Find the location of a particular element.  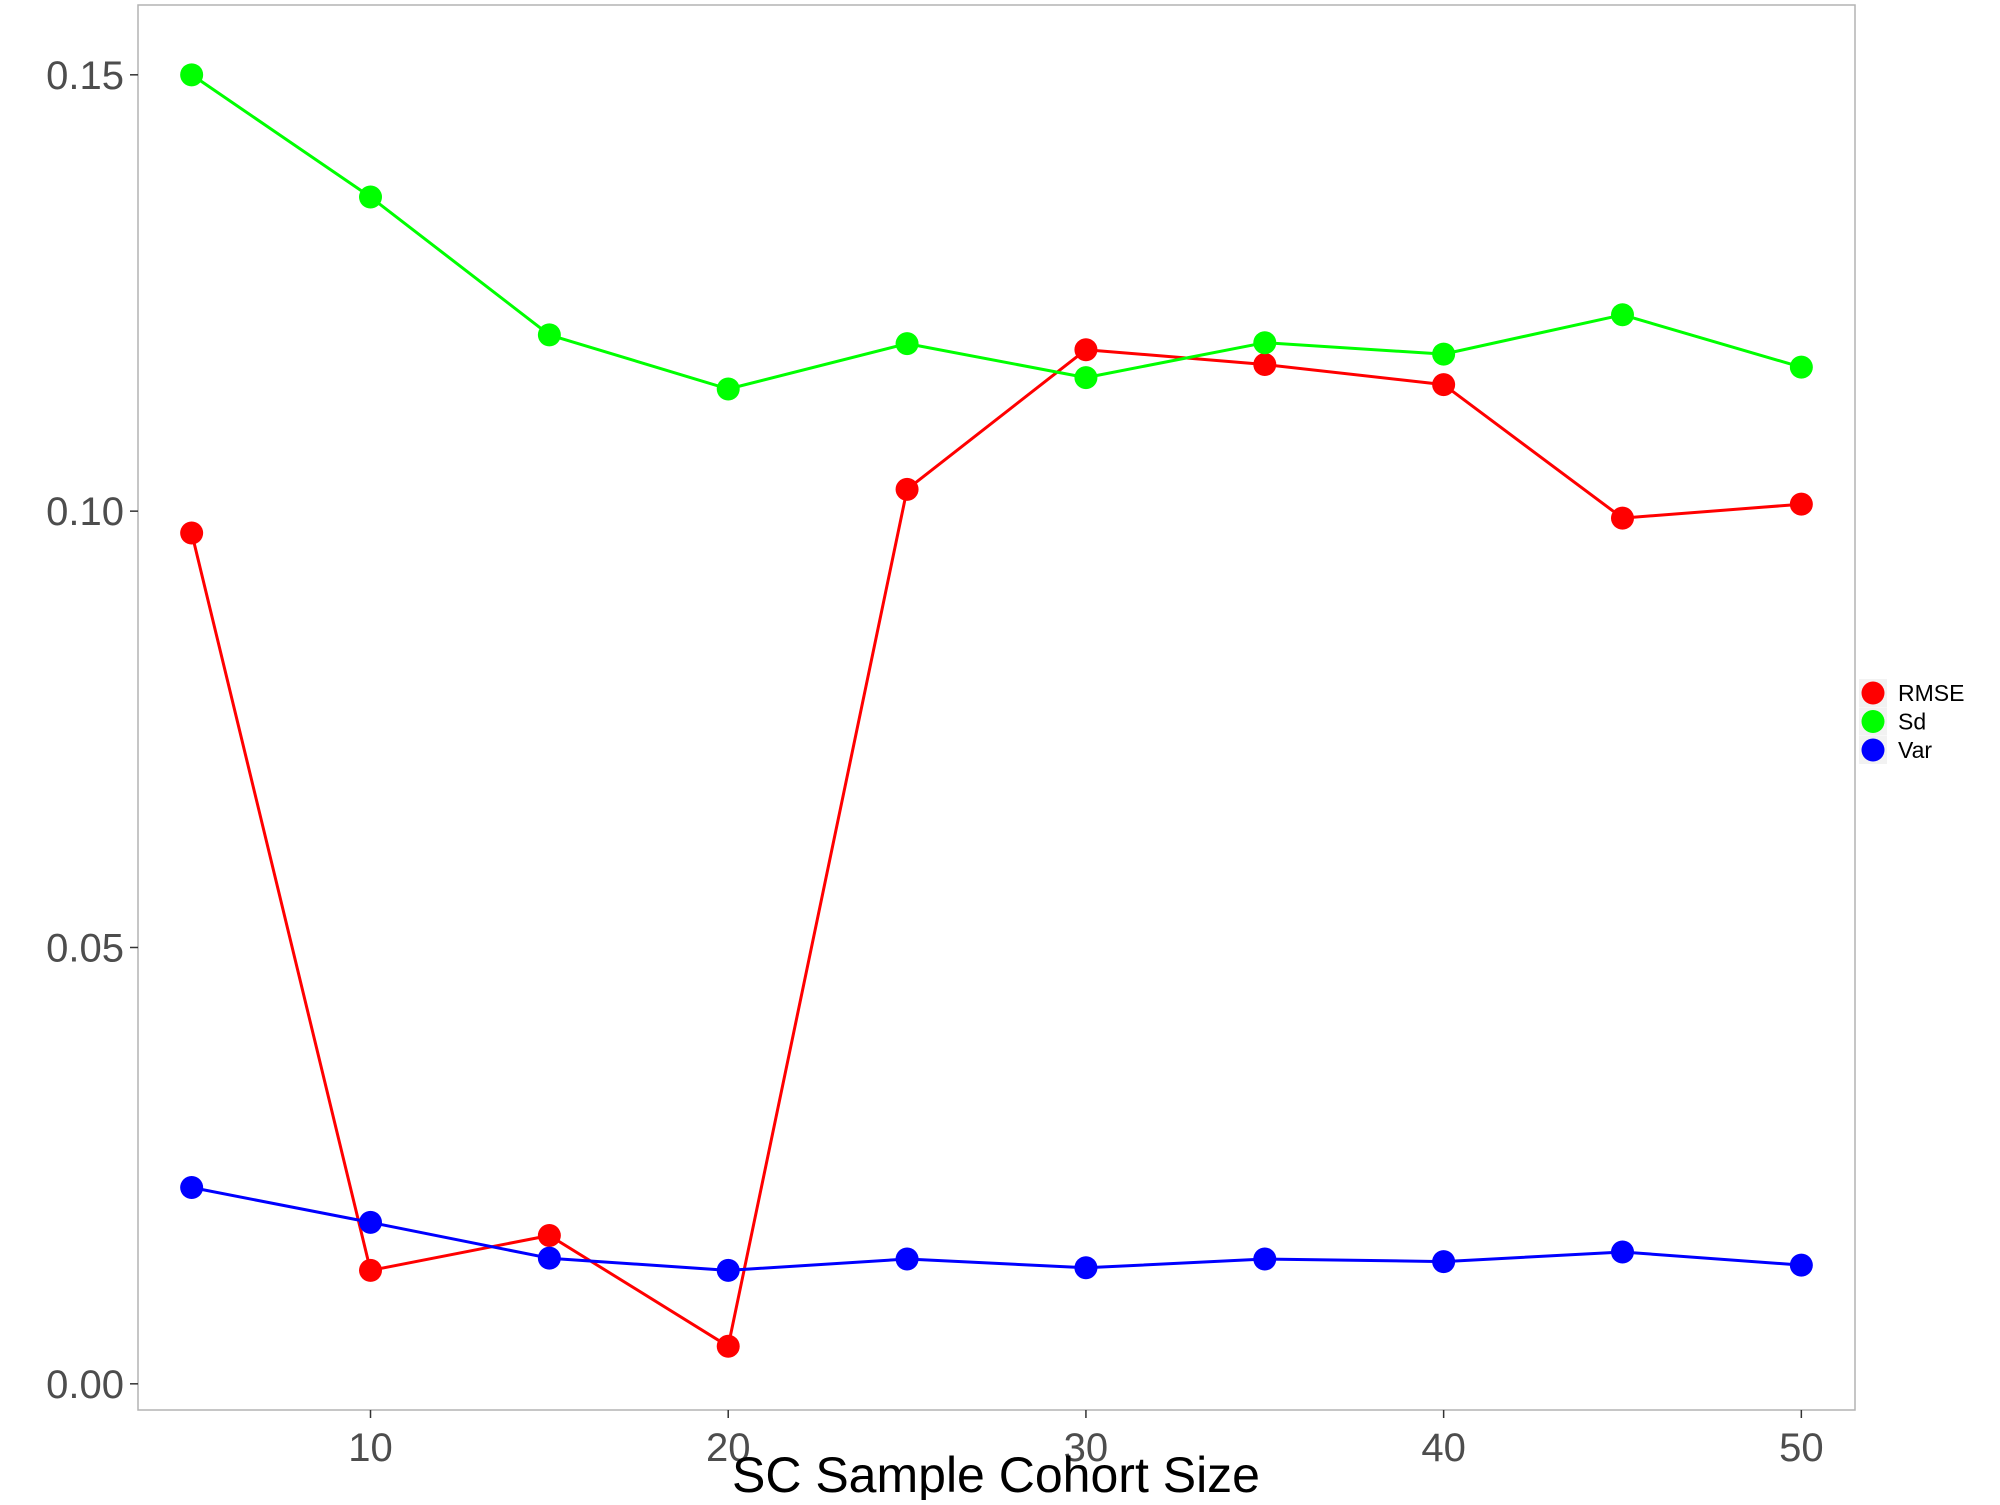

x-axis: 10 20 30 40 50 is located at coordinates (1086, 1440).